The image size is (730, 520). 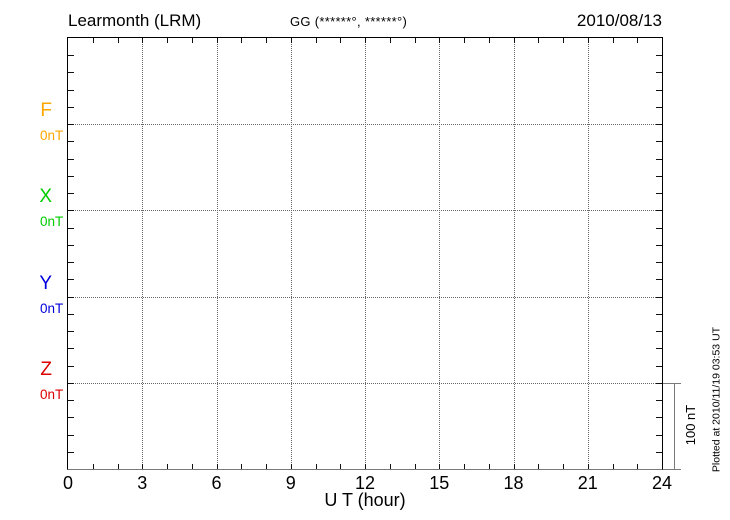 I want to click on x-axis-title: U T (hour), so click(x=365, y=500).